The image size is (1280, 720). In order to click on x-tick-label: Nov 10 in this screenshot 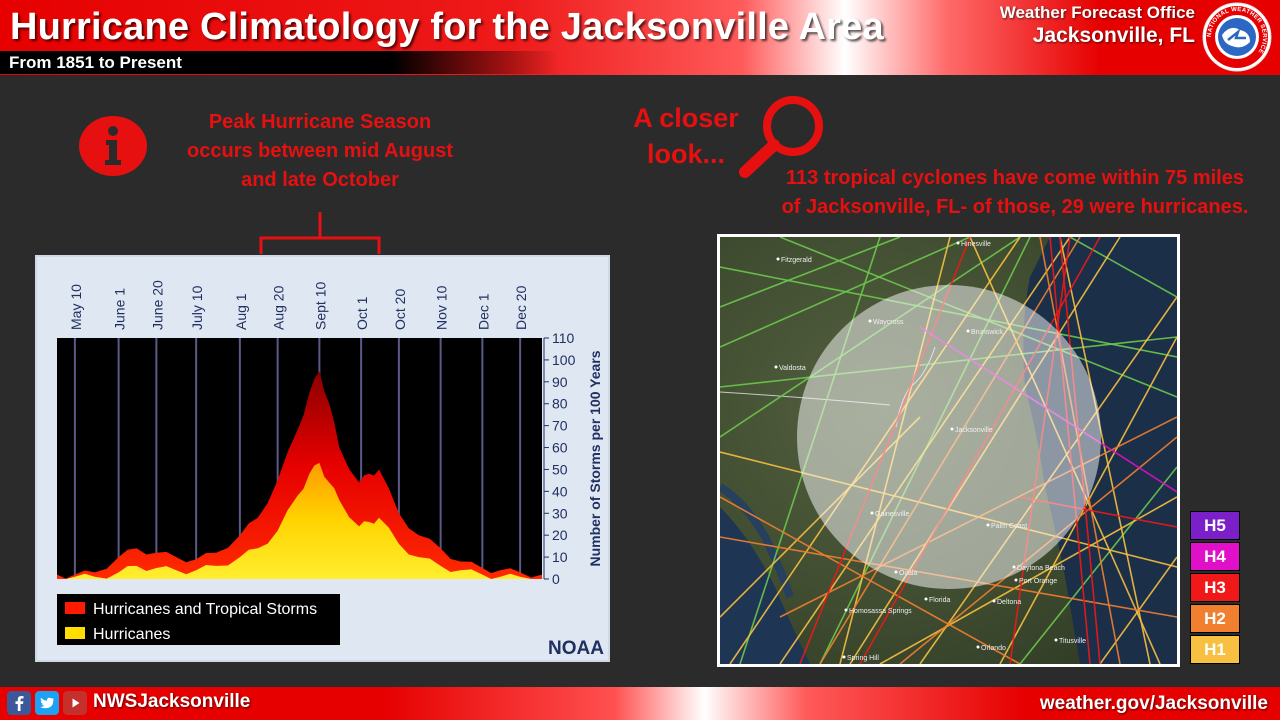, I will do `click(442, 307)`.